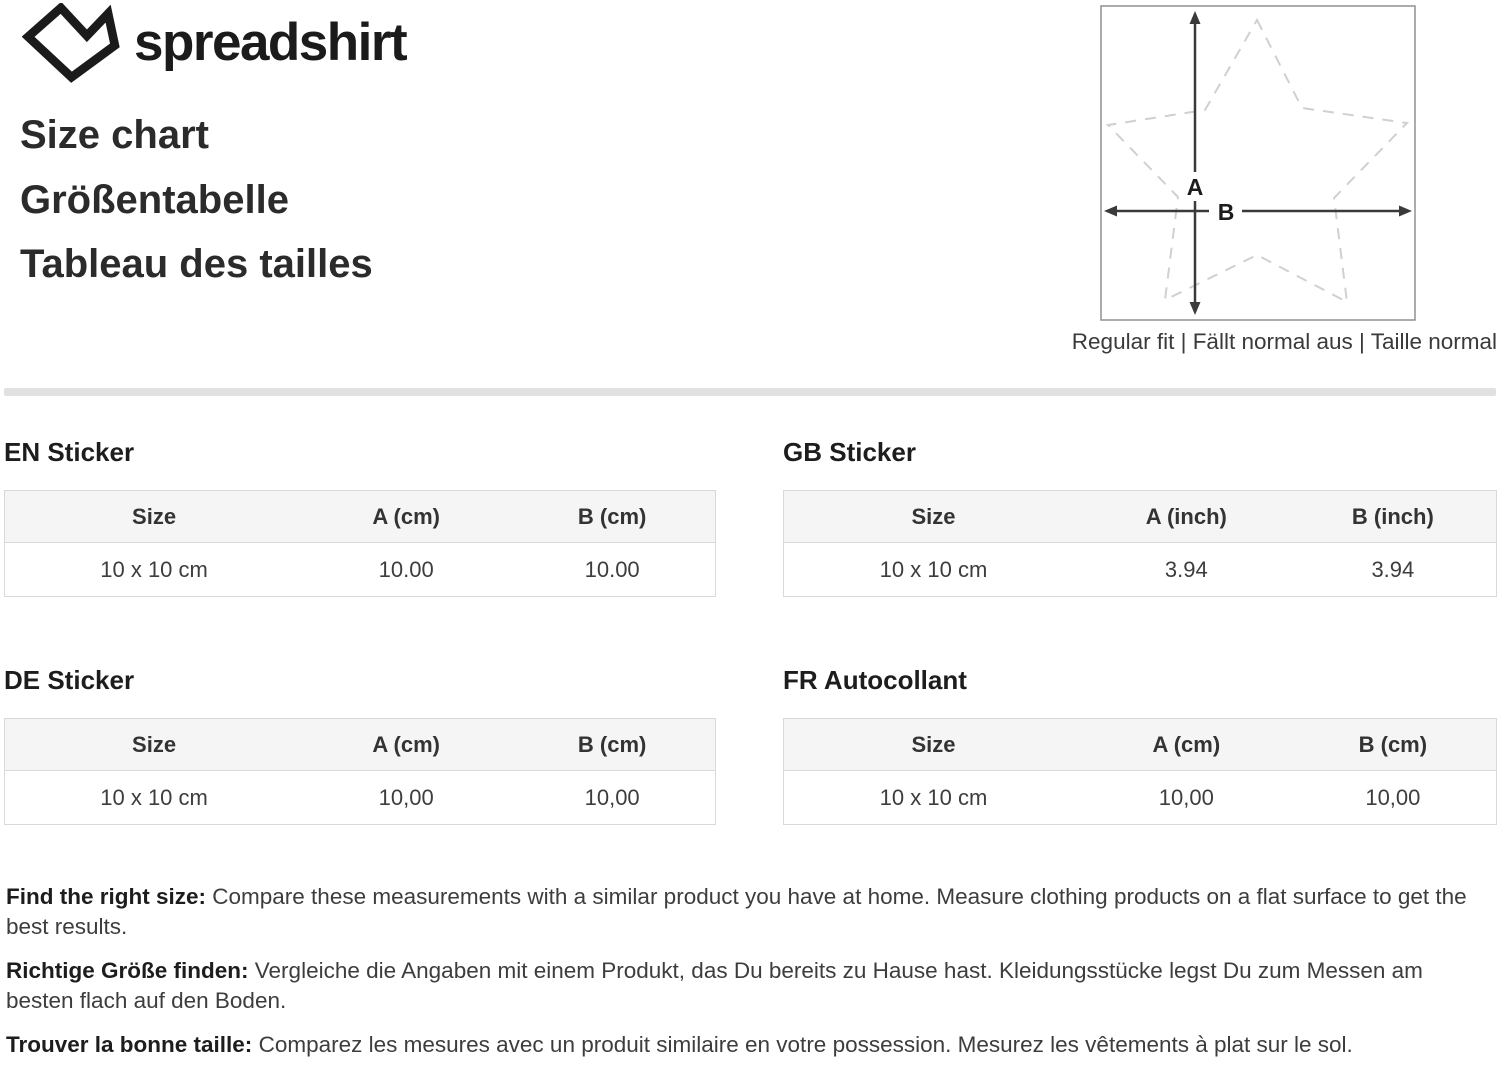 The image size is (1500, 1074). I want to click on footer-note-lead: Find the right size:, so click(106, 896).